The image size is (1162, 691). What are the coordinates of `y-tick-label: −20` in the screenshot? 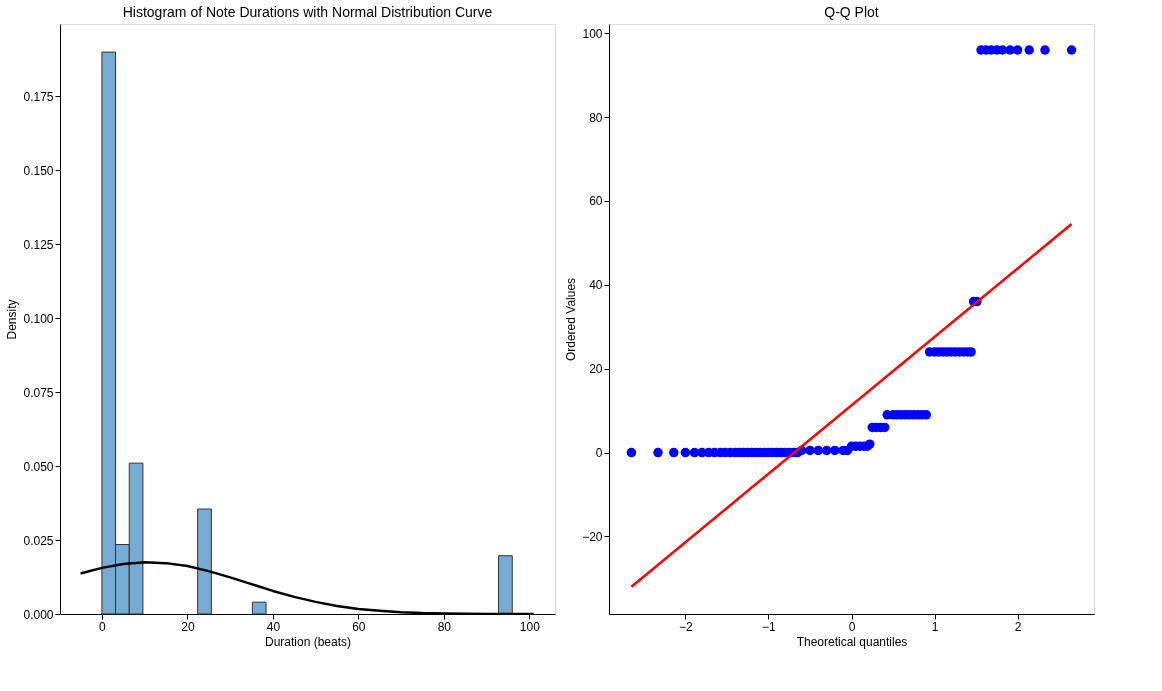 It's located at (592, 536).